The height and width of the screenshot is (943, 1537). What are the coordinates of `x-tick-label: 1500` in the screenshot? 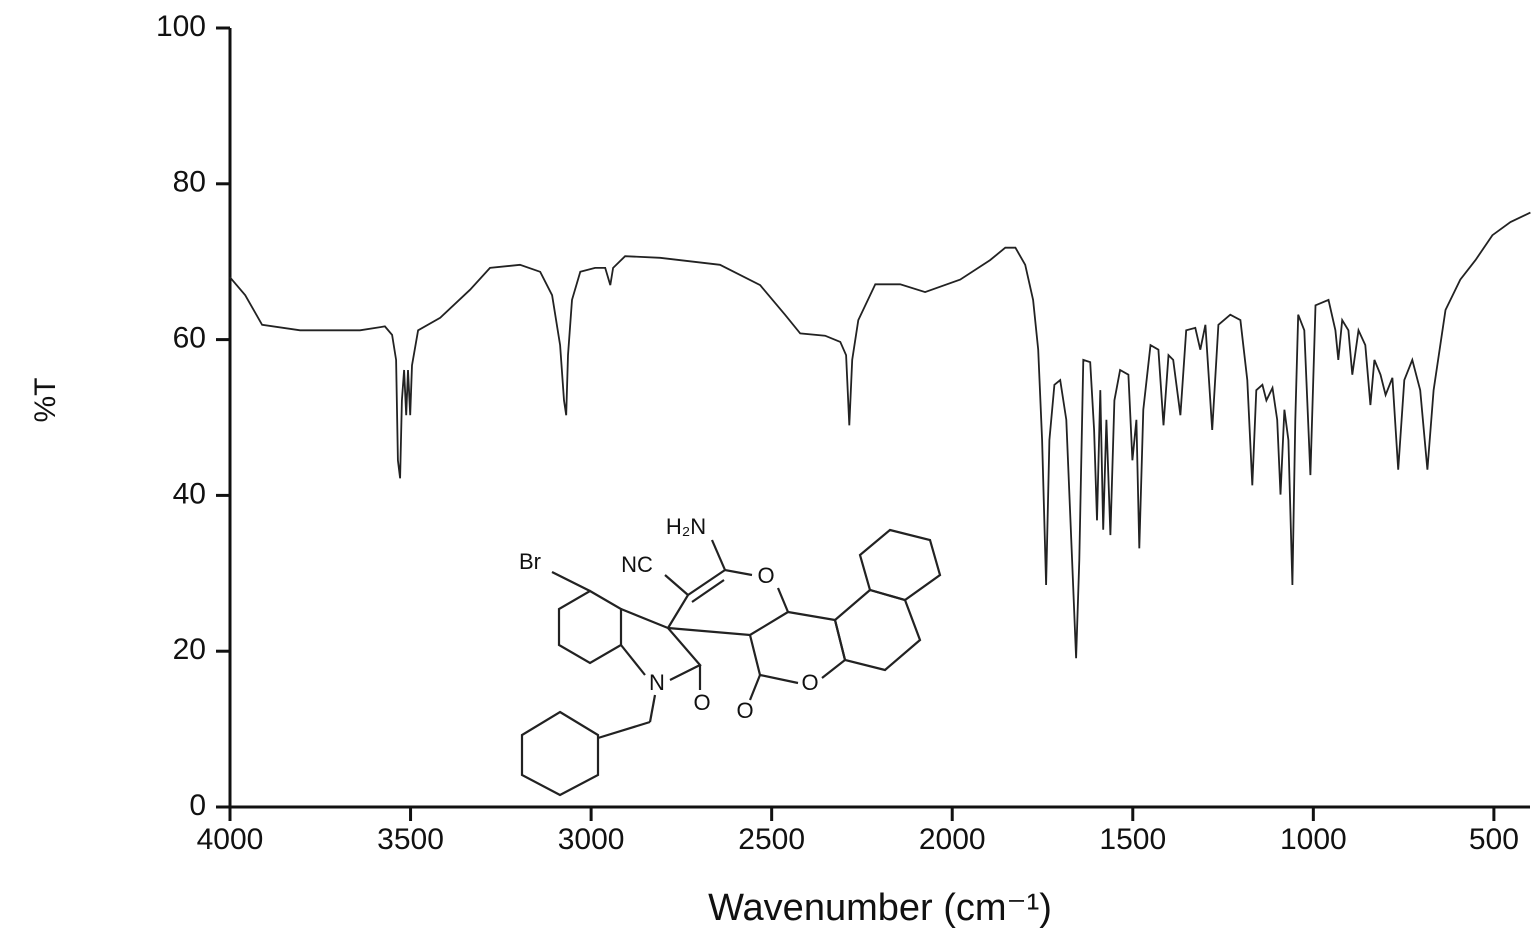 It's located at (1132, 839).